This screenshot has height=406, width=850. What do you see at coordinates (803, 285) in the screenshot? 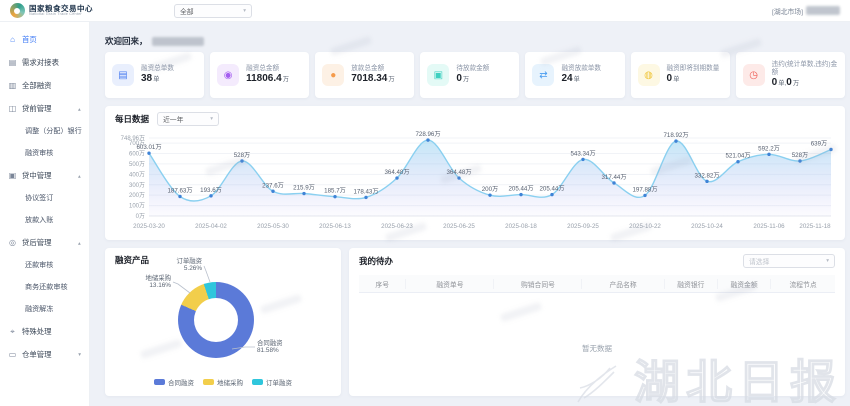
I see `todo-column-header: 流程节点` at bounding box center [803, 285].